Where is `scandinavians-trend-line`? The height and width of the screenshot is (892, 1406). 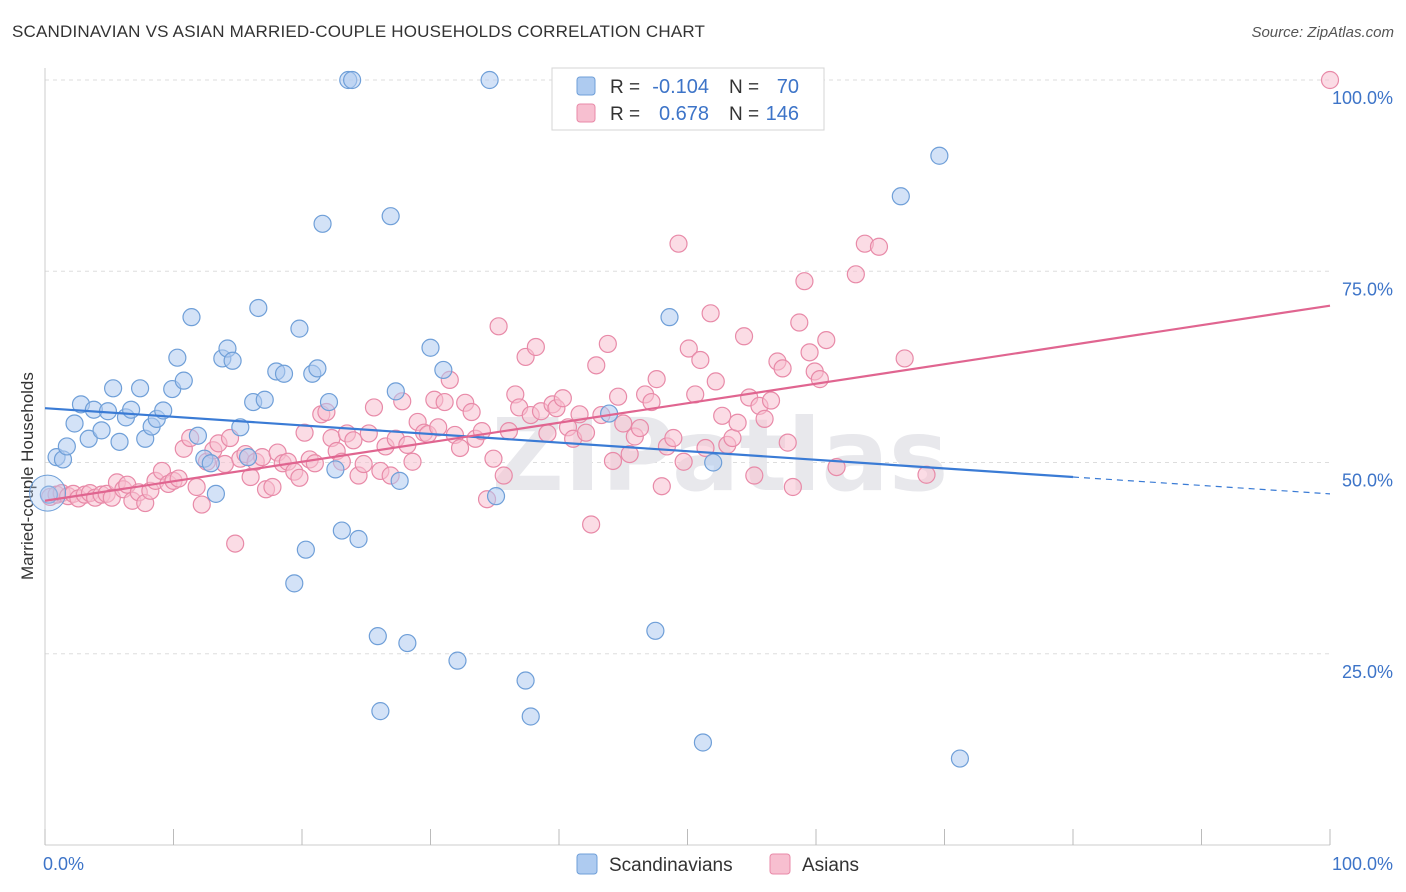 scandinavians-trend-line is located at coordinates (559, 443).